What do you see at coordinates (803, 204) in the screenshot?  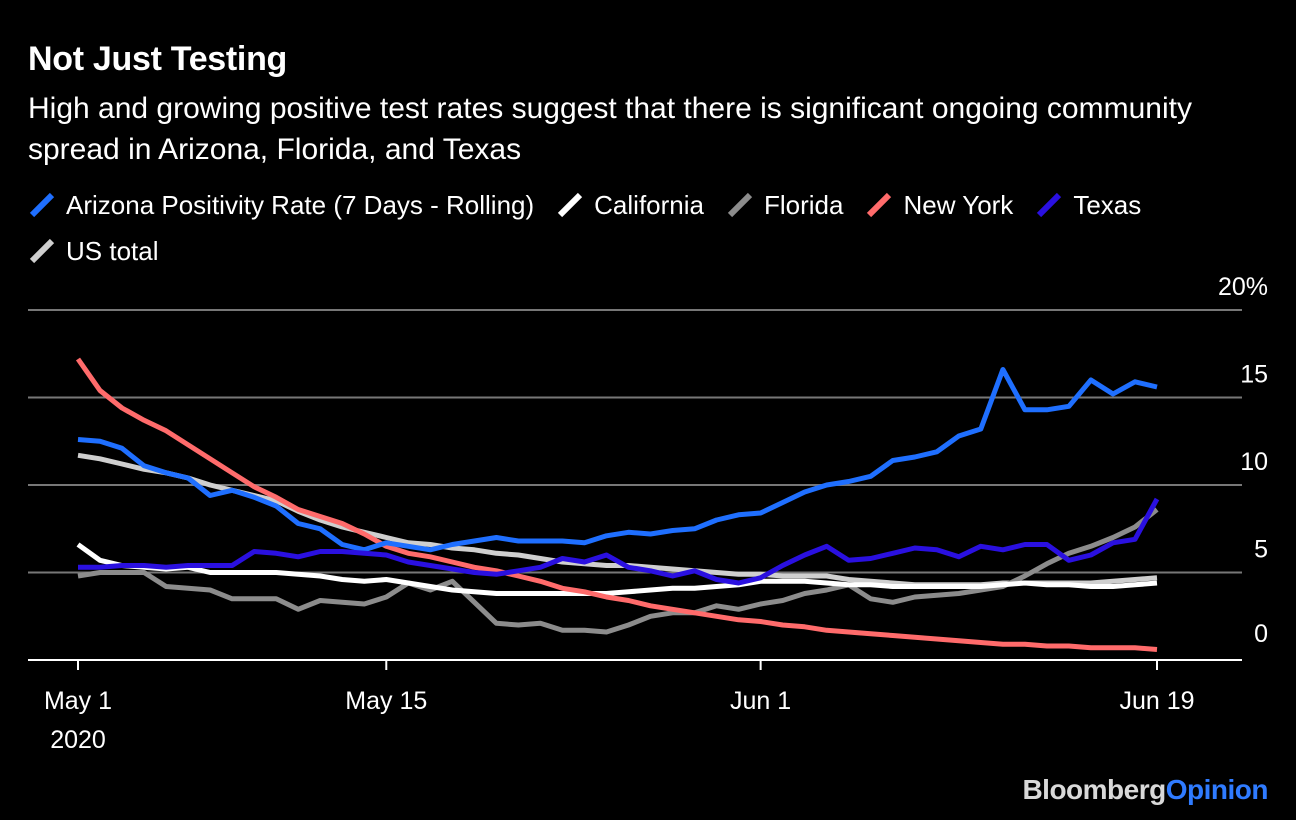 I see `legend-label-florida: Florida` at bounding box center [803, 204].